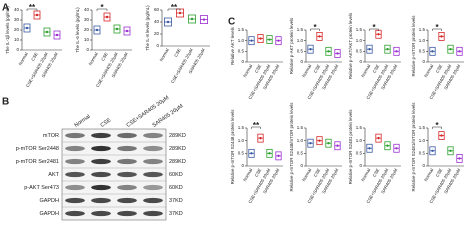  I want to click on y-axis-label: Relative AKT levels, so click(232, 45).